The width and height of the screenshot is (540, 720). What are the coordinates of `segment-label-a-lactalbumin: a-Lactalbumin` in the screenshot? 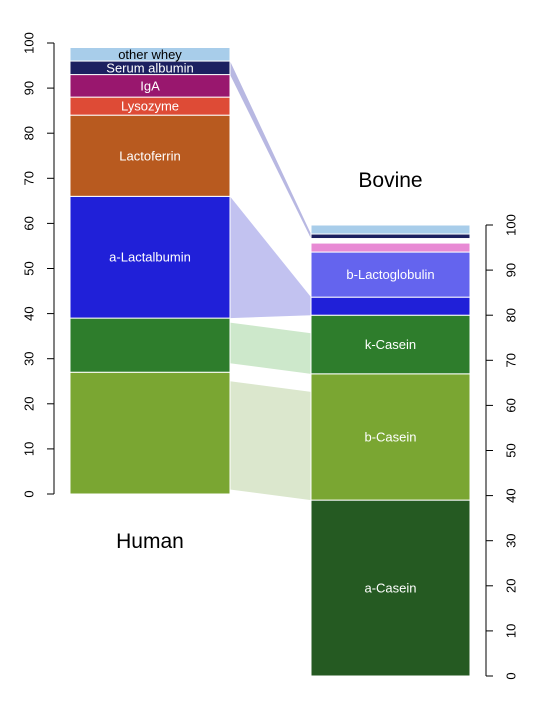 It's located at (150, 257).